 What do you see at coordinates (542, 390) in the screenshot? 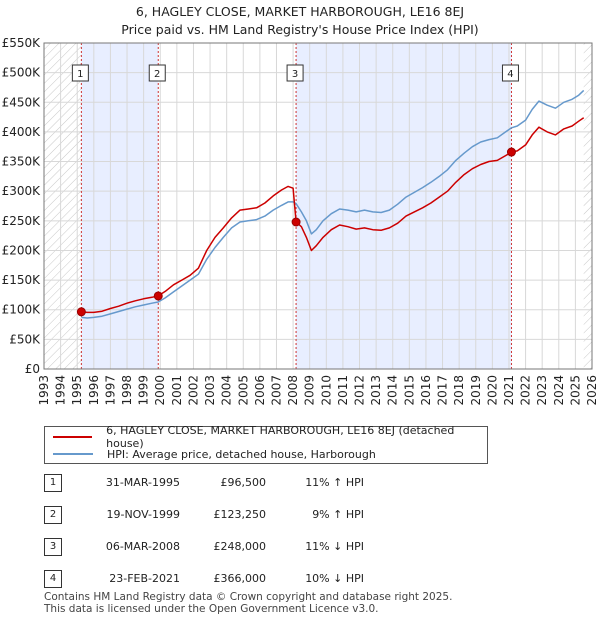
I see `x-tick-label: 2023` at bounding box center [542, 390].